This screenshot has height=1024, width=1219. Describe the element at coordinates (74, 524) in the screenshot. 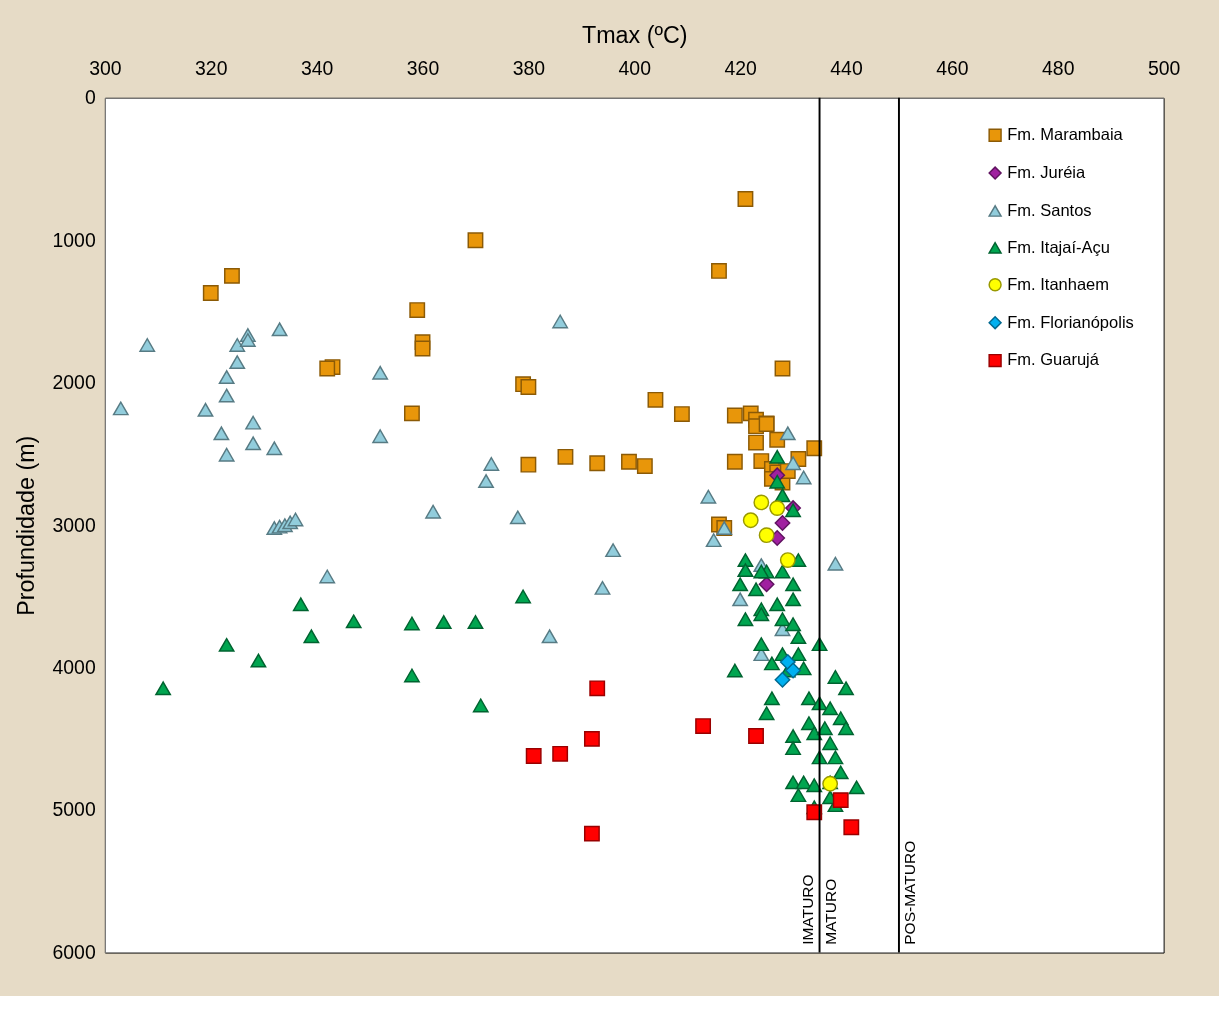

I see `y-tick-label: 3000` at that location.